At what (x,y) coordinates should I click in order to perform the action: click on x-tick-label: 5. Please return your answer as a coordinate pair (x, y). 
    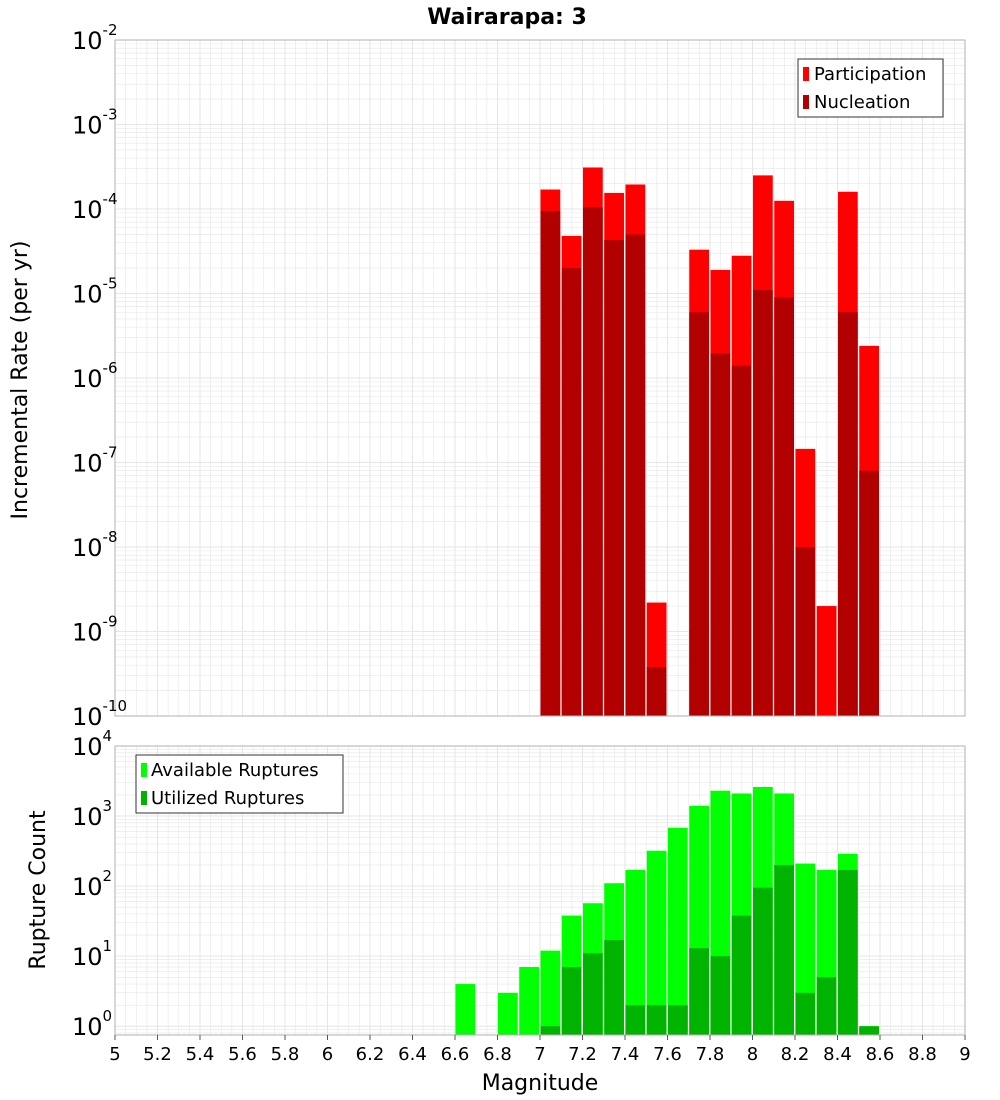
    Looking at the image, I should click on (114, 1054).